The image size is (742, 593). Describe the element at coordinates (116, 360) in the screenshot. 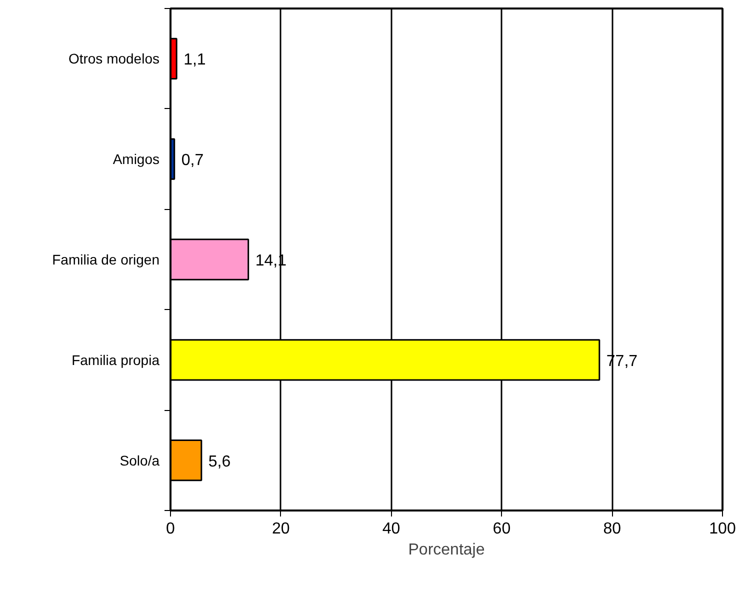

I see `y-tick-label: Familia propia` at that location.